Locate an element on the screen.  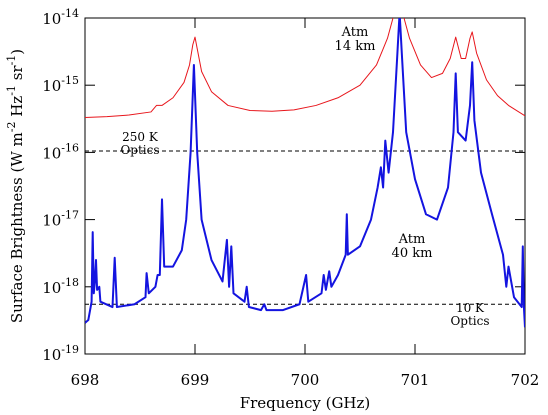
x-tick-label: 701 is located at coordinates (415, 380).